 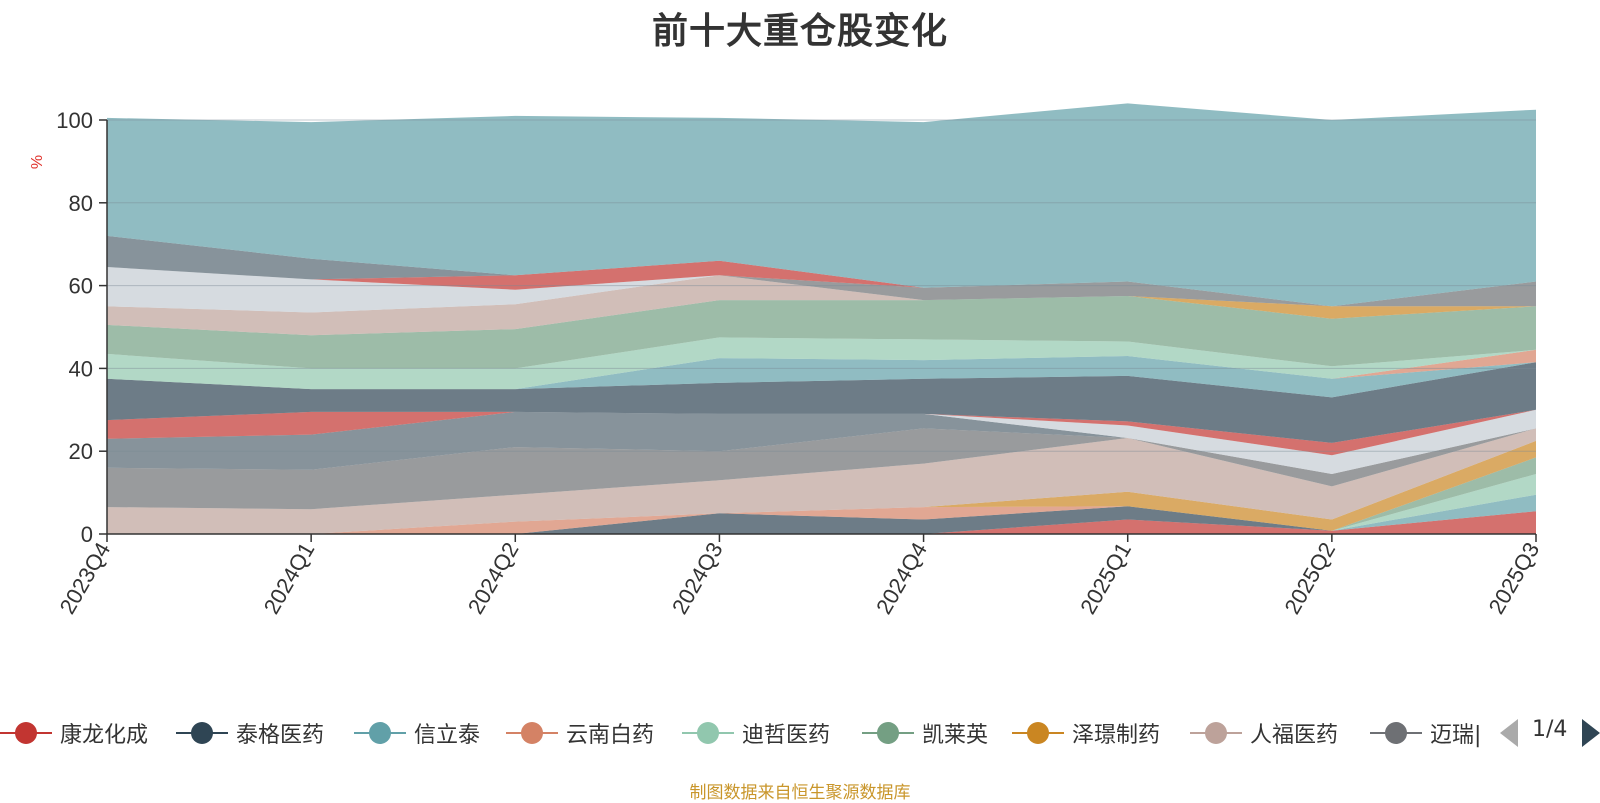 I want to click on legend-prev-page-button, so click(x=1509, y=733).